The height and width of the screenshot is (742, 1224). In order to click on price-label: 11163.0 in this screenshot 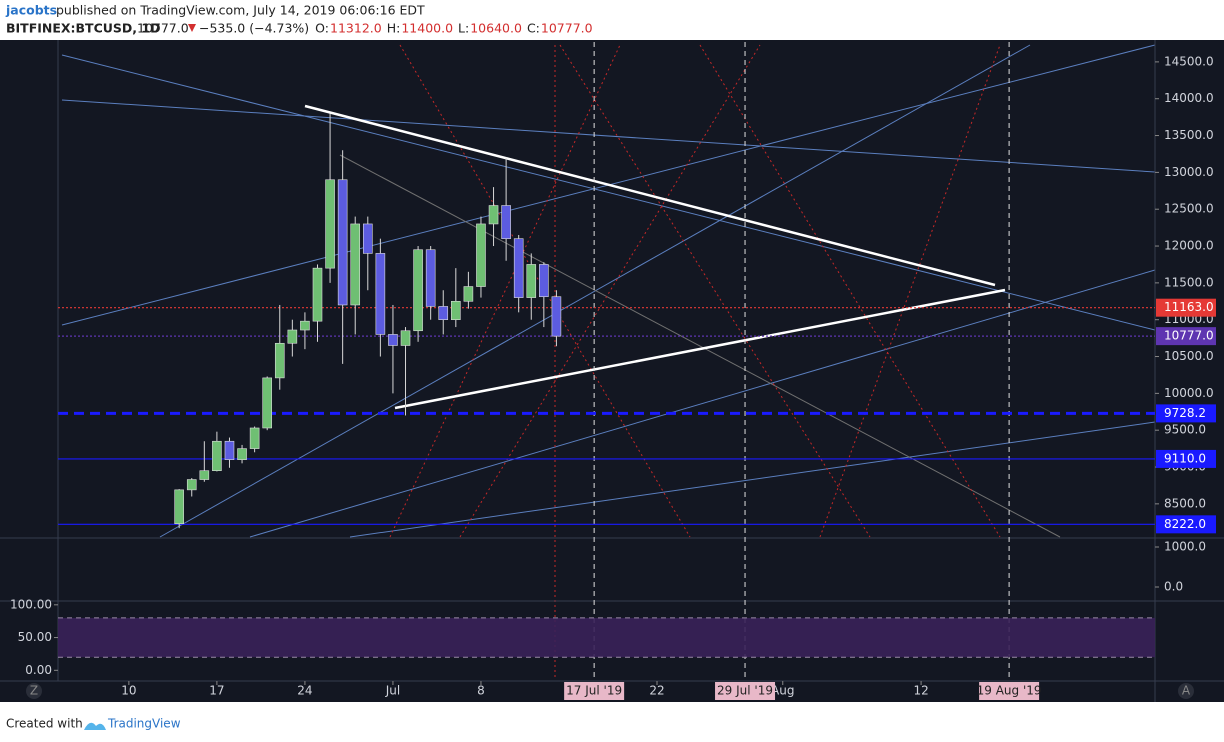, I will do `click(1189, 307)`.